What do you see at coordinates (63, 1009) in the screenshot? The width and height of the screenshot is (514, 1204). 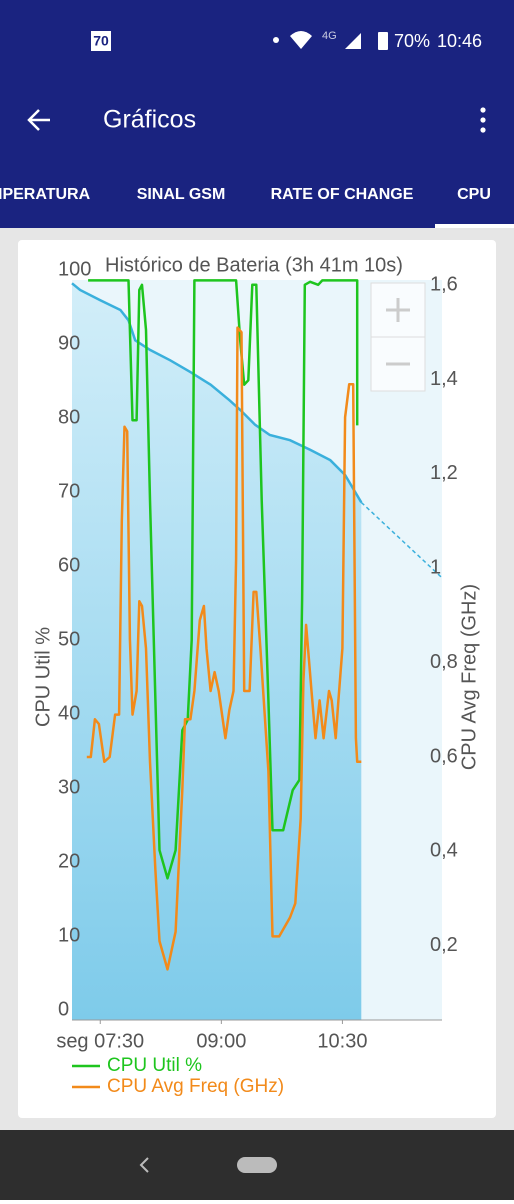 I see `y-tick-label: 0` at bounding box center [63, 1009].